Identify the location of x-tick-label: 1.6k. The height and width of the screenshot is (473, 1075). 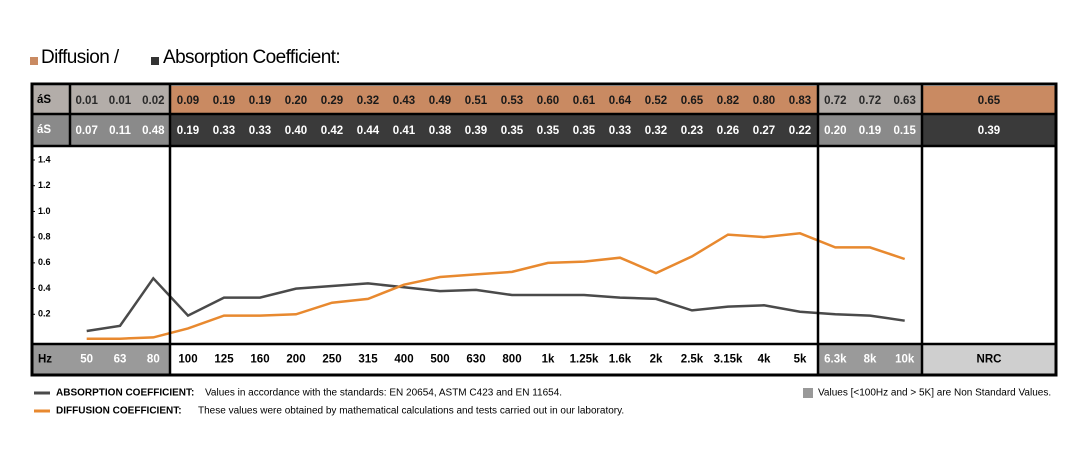
(620, 360).